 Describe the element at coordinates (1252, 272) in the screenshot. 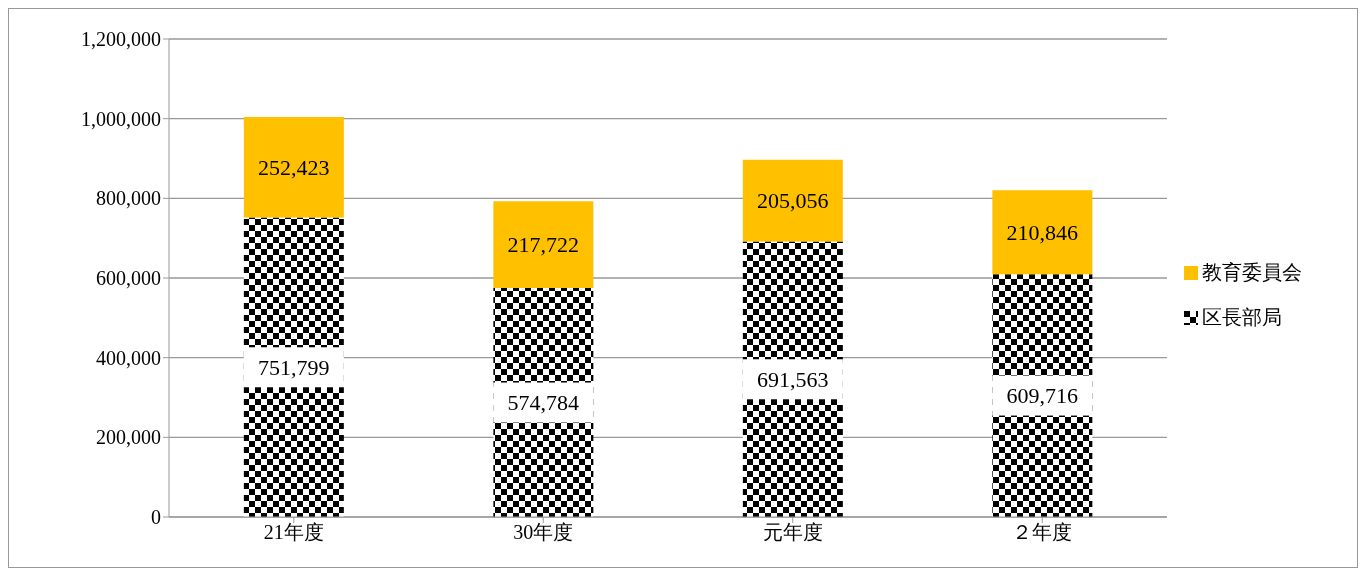

I see `legend-label: 教育委員会` at that location.